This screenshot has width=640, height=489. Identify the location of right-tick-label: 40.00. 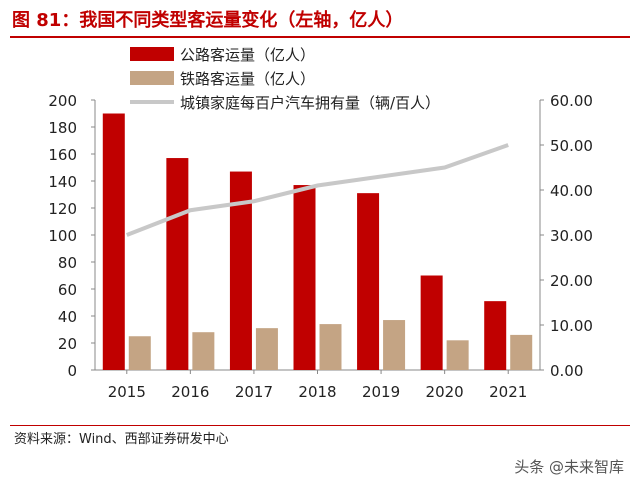
(571, 191).